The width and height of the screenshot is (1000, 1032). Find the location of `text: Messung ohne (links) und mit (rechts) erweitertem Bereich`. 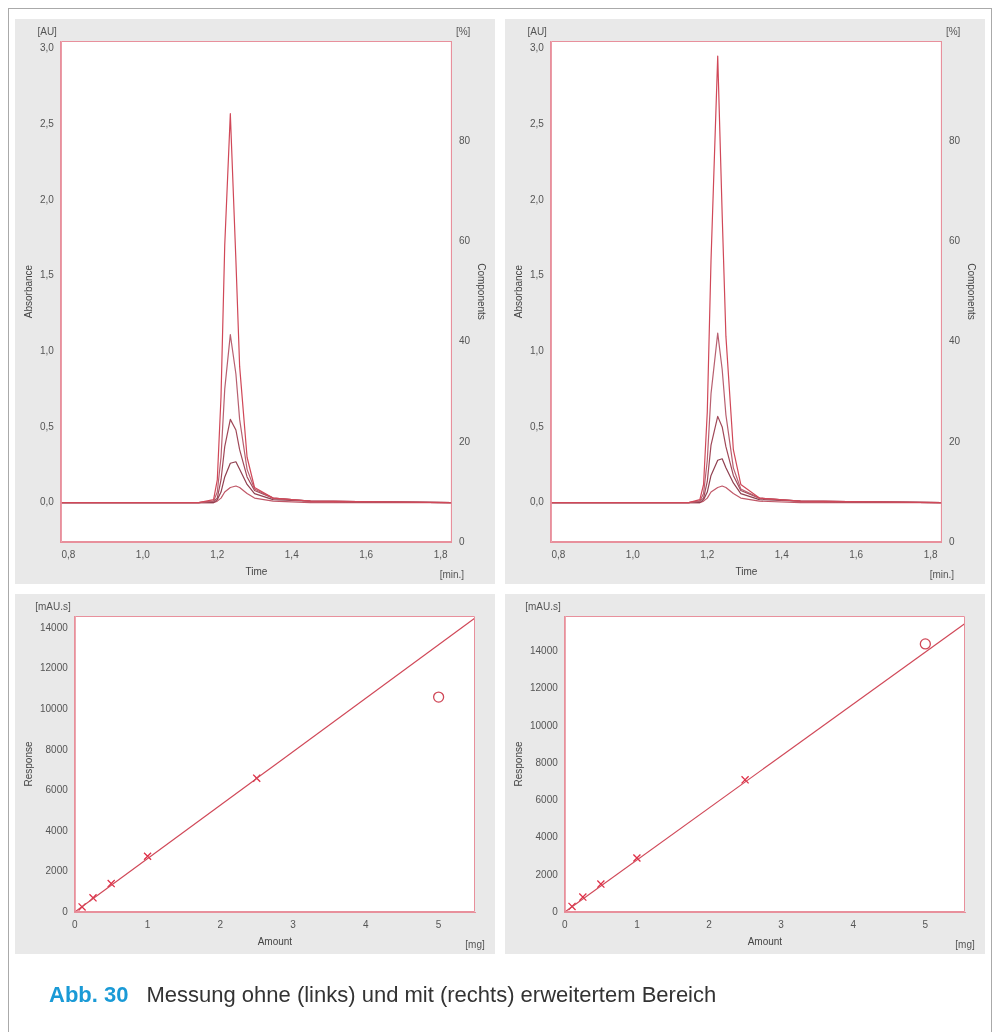

text: Messung ohne (links) und mit (rechts) erweitertem Bereich is located at coordinates (431, 994).